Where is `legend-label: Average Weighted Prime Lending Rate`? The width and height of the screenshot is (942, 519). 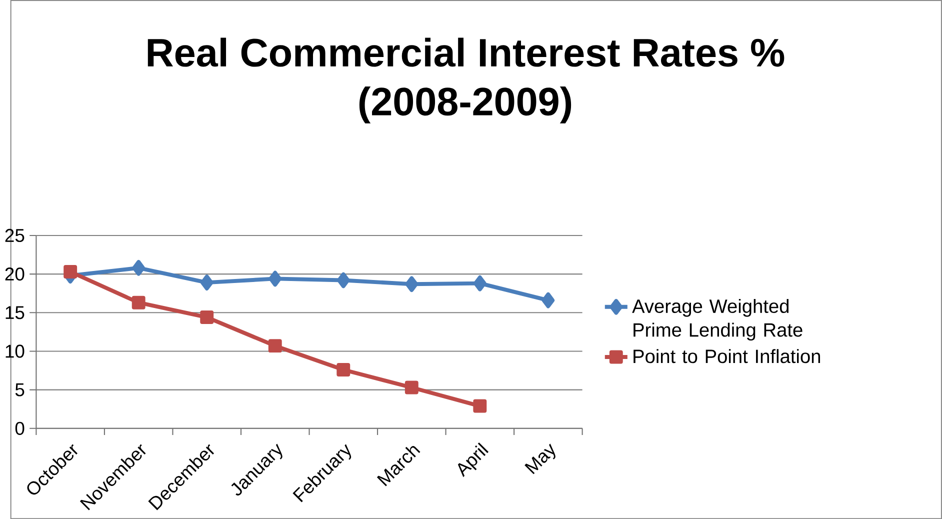
legend-label: Average Weighted Prime Lending Rate is located at coordinates (717, 319).